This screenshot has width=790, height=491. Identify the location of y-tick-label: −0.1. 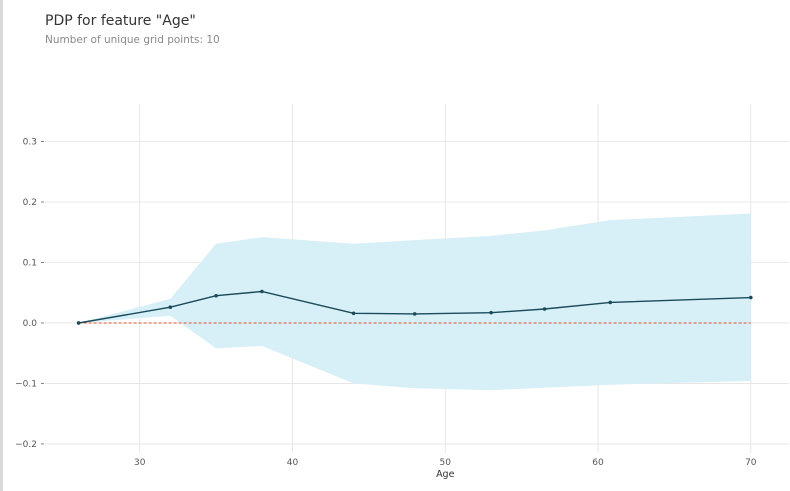
(26, 384).